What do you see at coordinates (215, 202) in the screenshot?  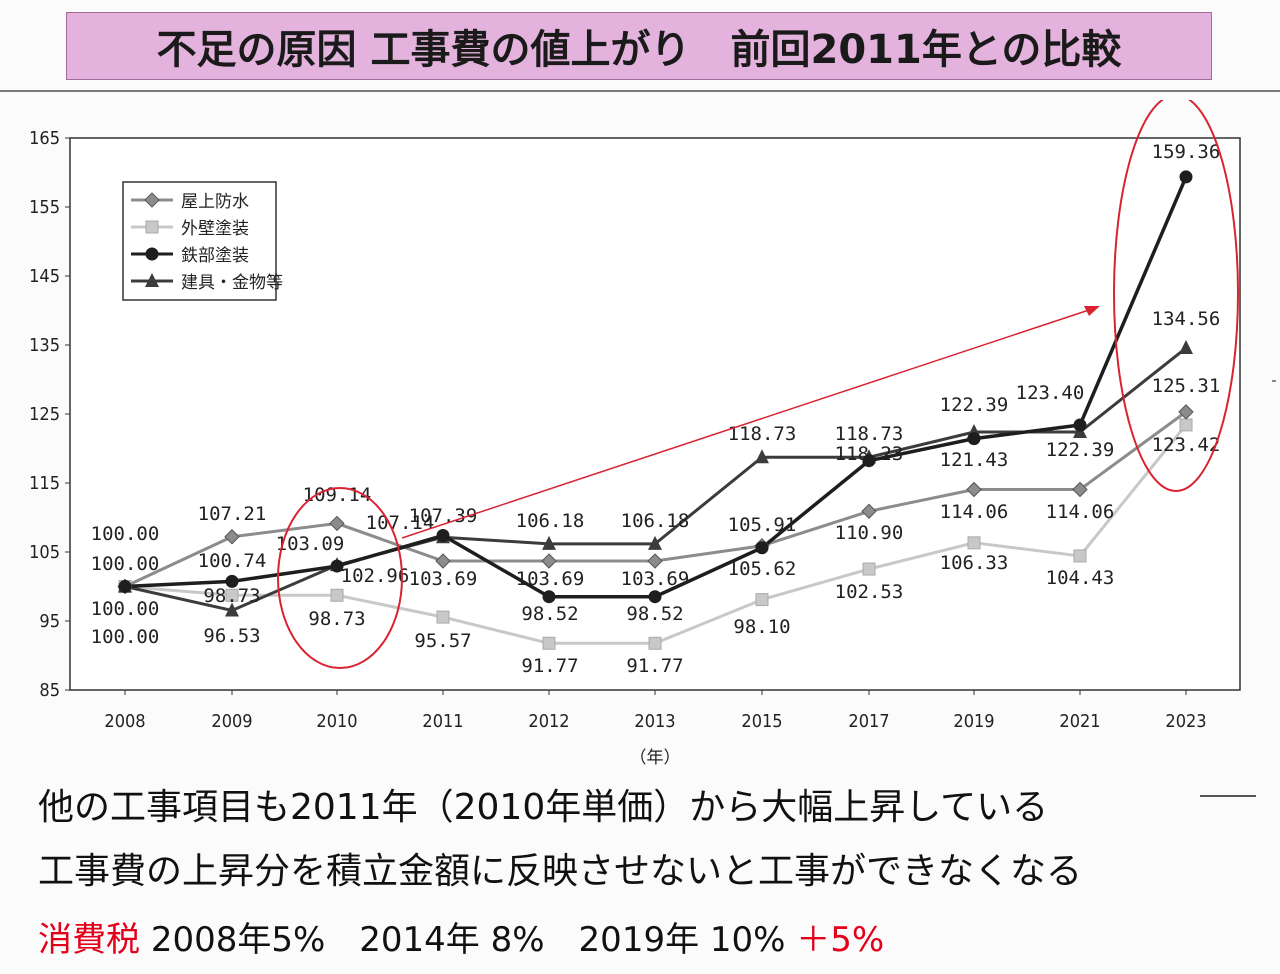 I see `legend-label: 屋上防水` at bounding box center [215, 202].